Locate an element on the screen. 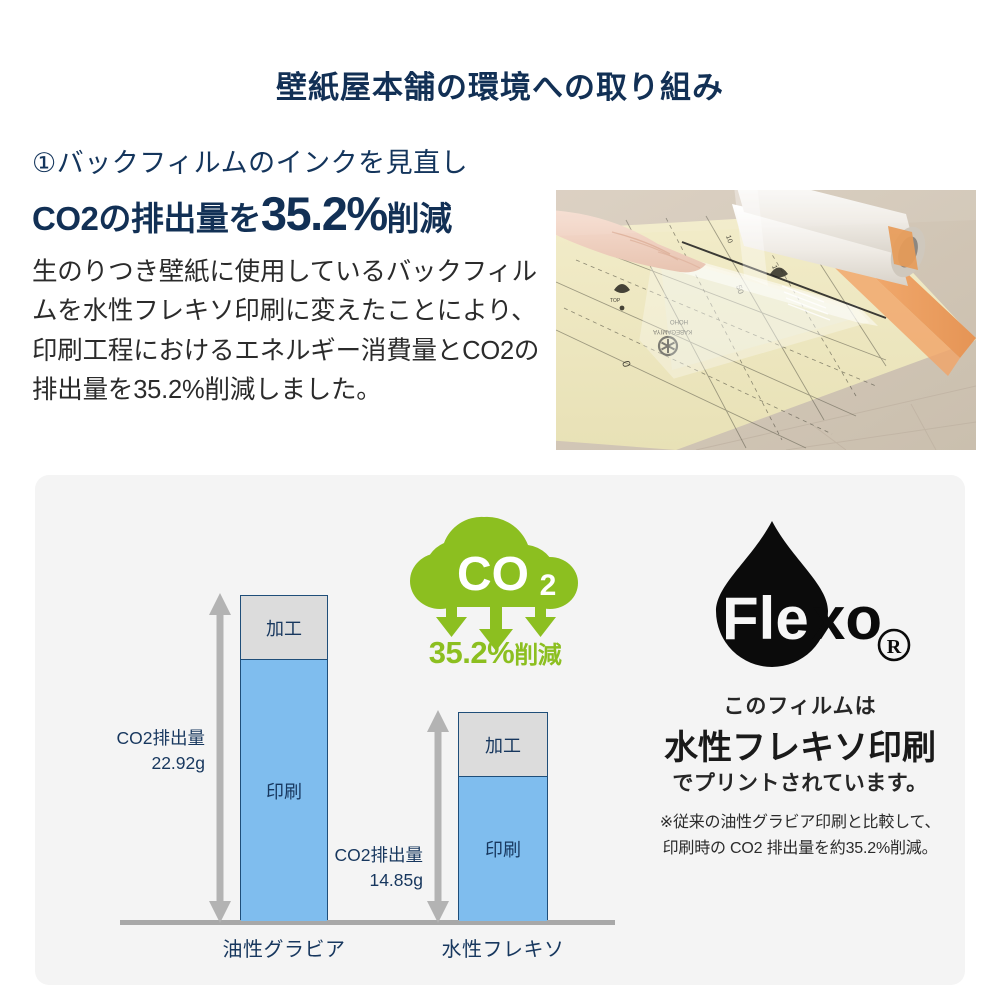 Image resolution: width=1000 pixels, height=1000 pixels. value-label-gravure-value: 22.92g is located at coordinates (178, 763).